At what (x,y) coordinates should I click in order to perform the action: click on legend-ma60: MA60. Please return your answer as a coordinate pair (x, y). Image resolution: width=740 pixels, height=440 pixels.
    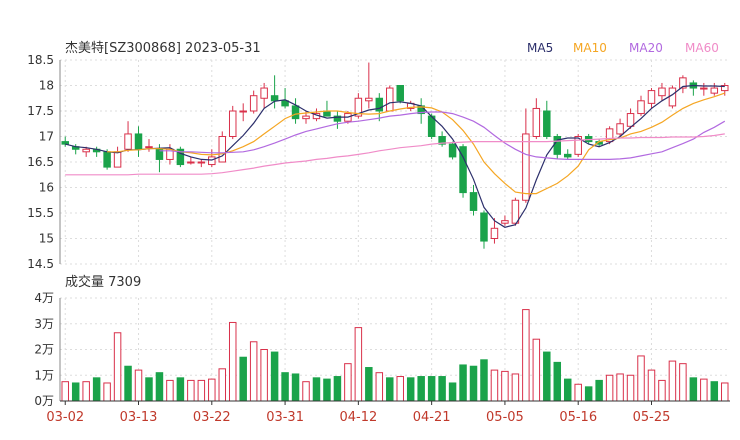
    Looking at the image, I should click on (702, 48).